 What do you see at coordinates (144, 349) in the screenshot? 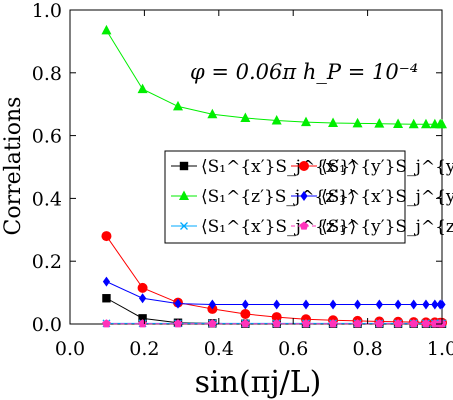
I see `x-tick-label: 0.2` at bounding box center [144, 349].